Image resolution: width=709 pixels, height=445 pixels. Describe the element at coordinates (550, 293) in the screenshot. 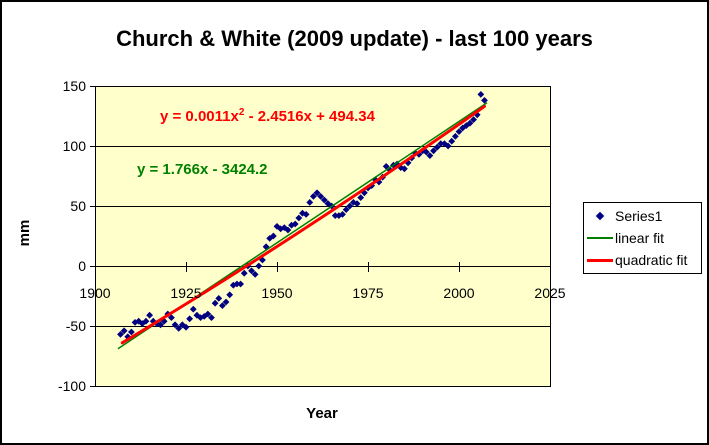

I see `x-tick-label: 2025` at that location.